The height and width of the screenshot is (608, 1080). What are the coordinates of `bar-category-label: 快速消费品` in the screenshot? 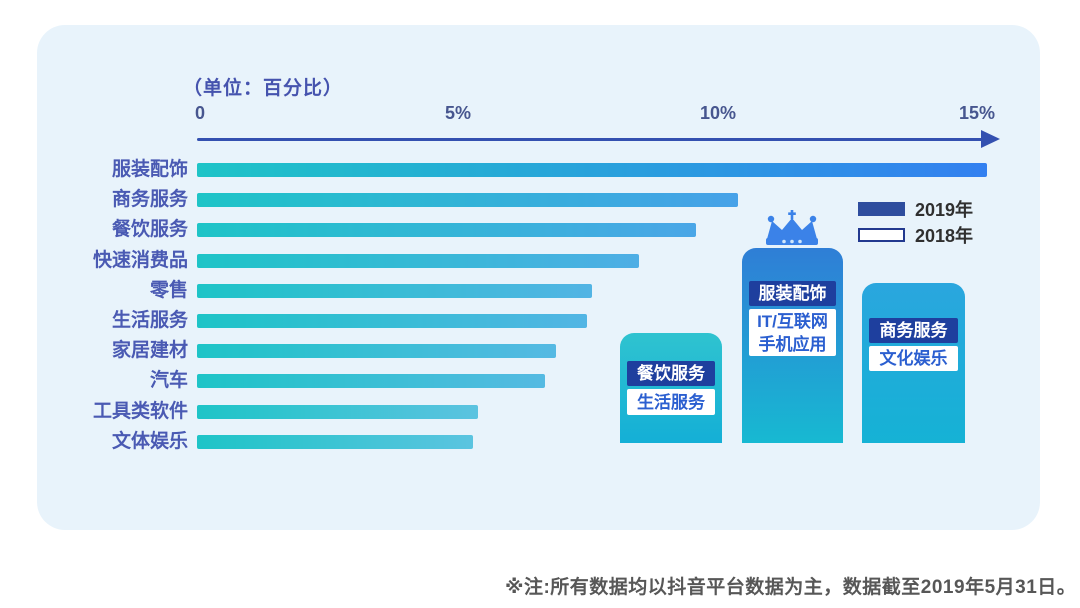 It's located at (140, 260).